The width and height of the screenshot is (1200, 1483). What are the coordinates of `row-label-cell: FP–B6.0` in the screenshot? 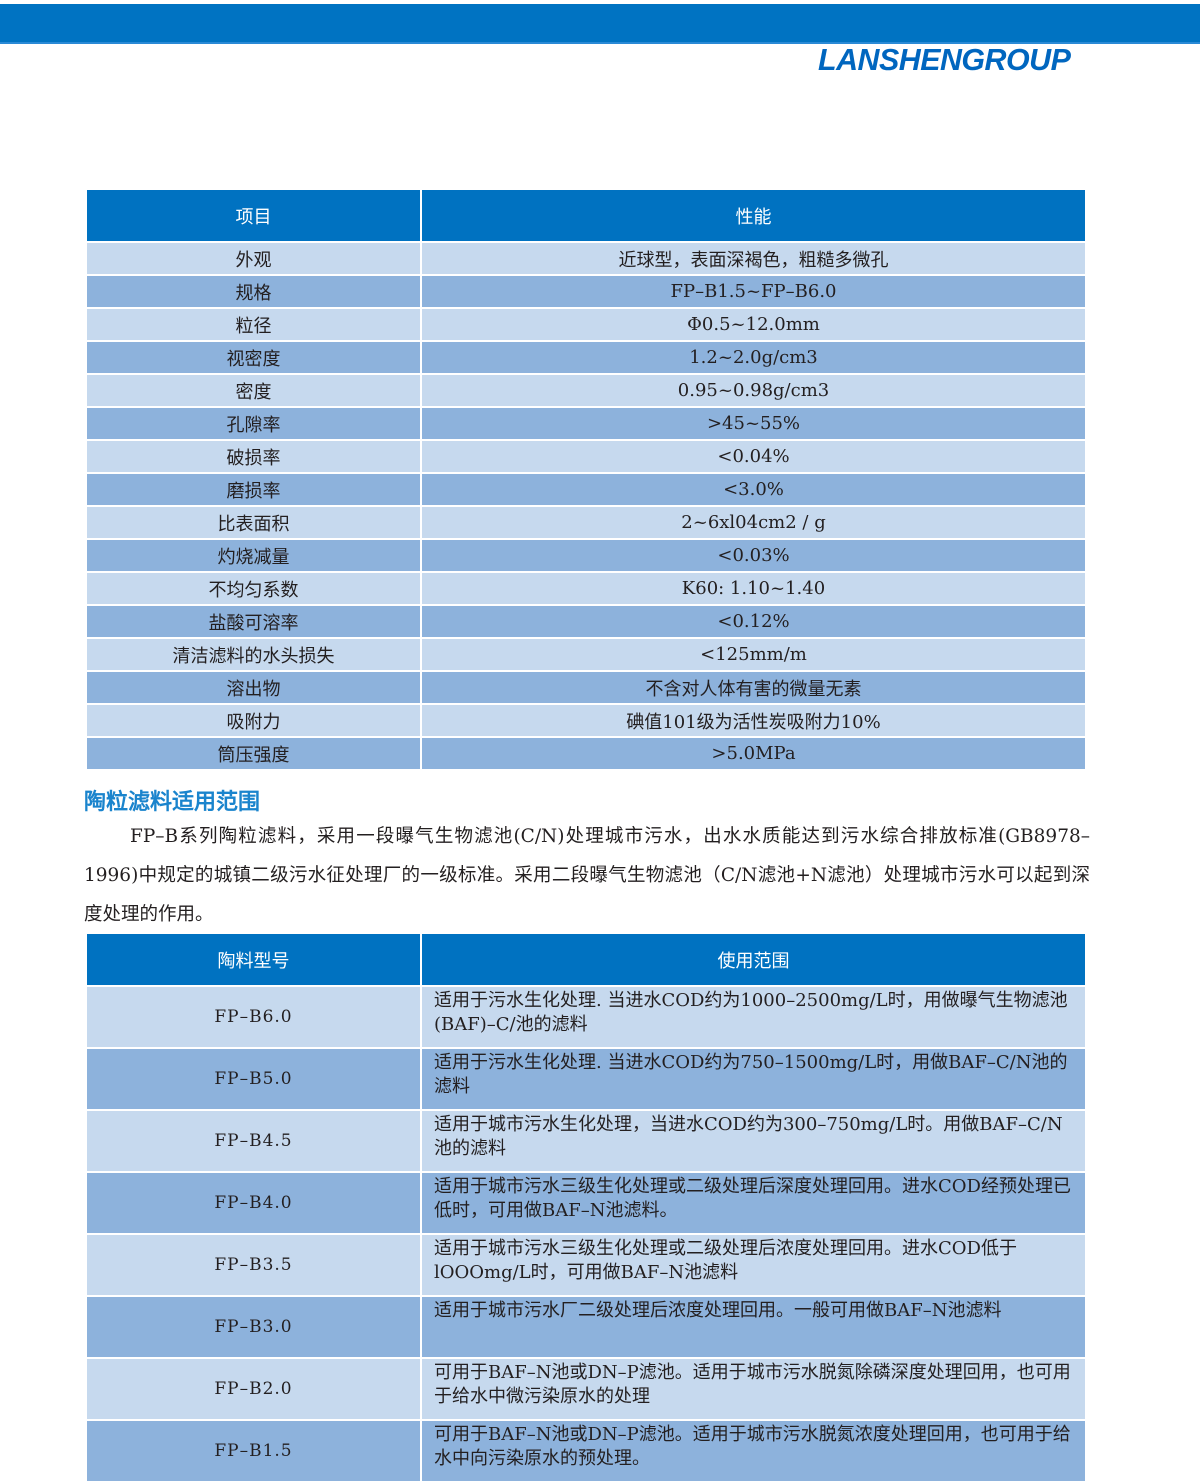 It's located at (253, 1017).